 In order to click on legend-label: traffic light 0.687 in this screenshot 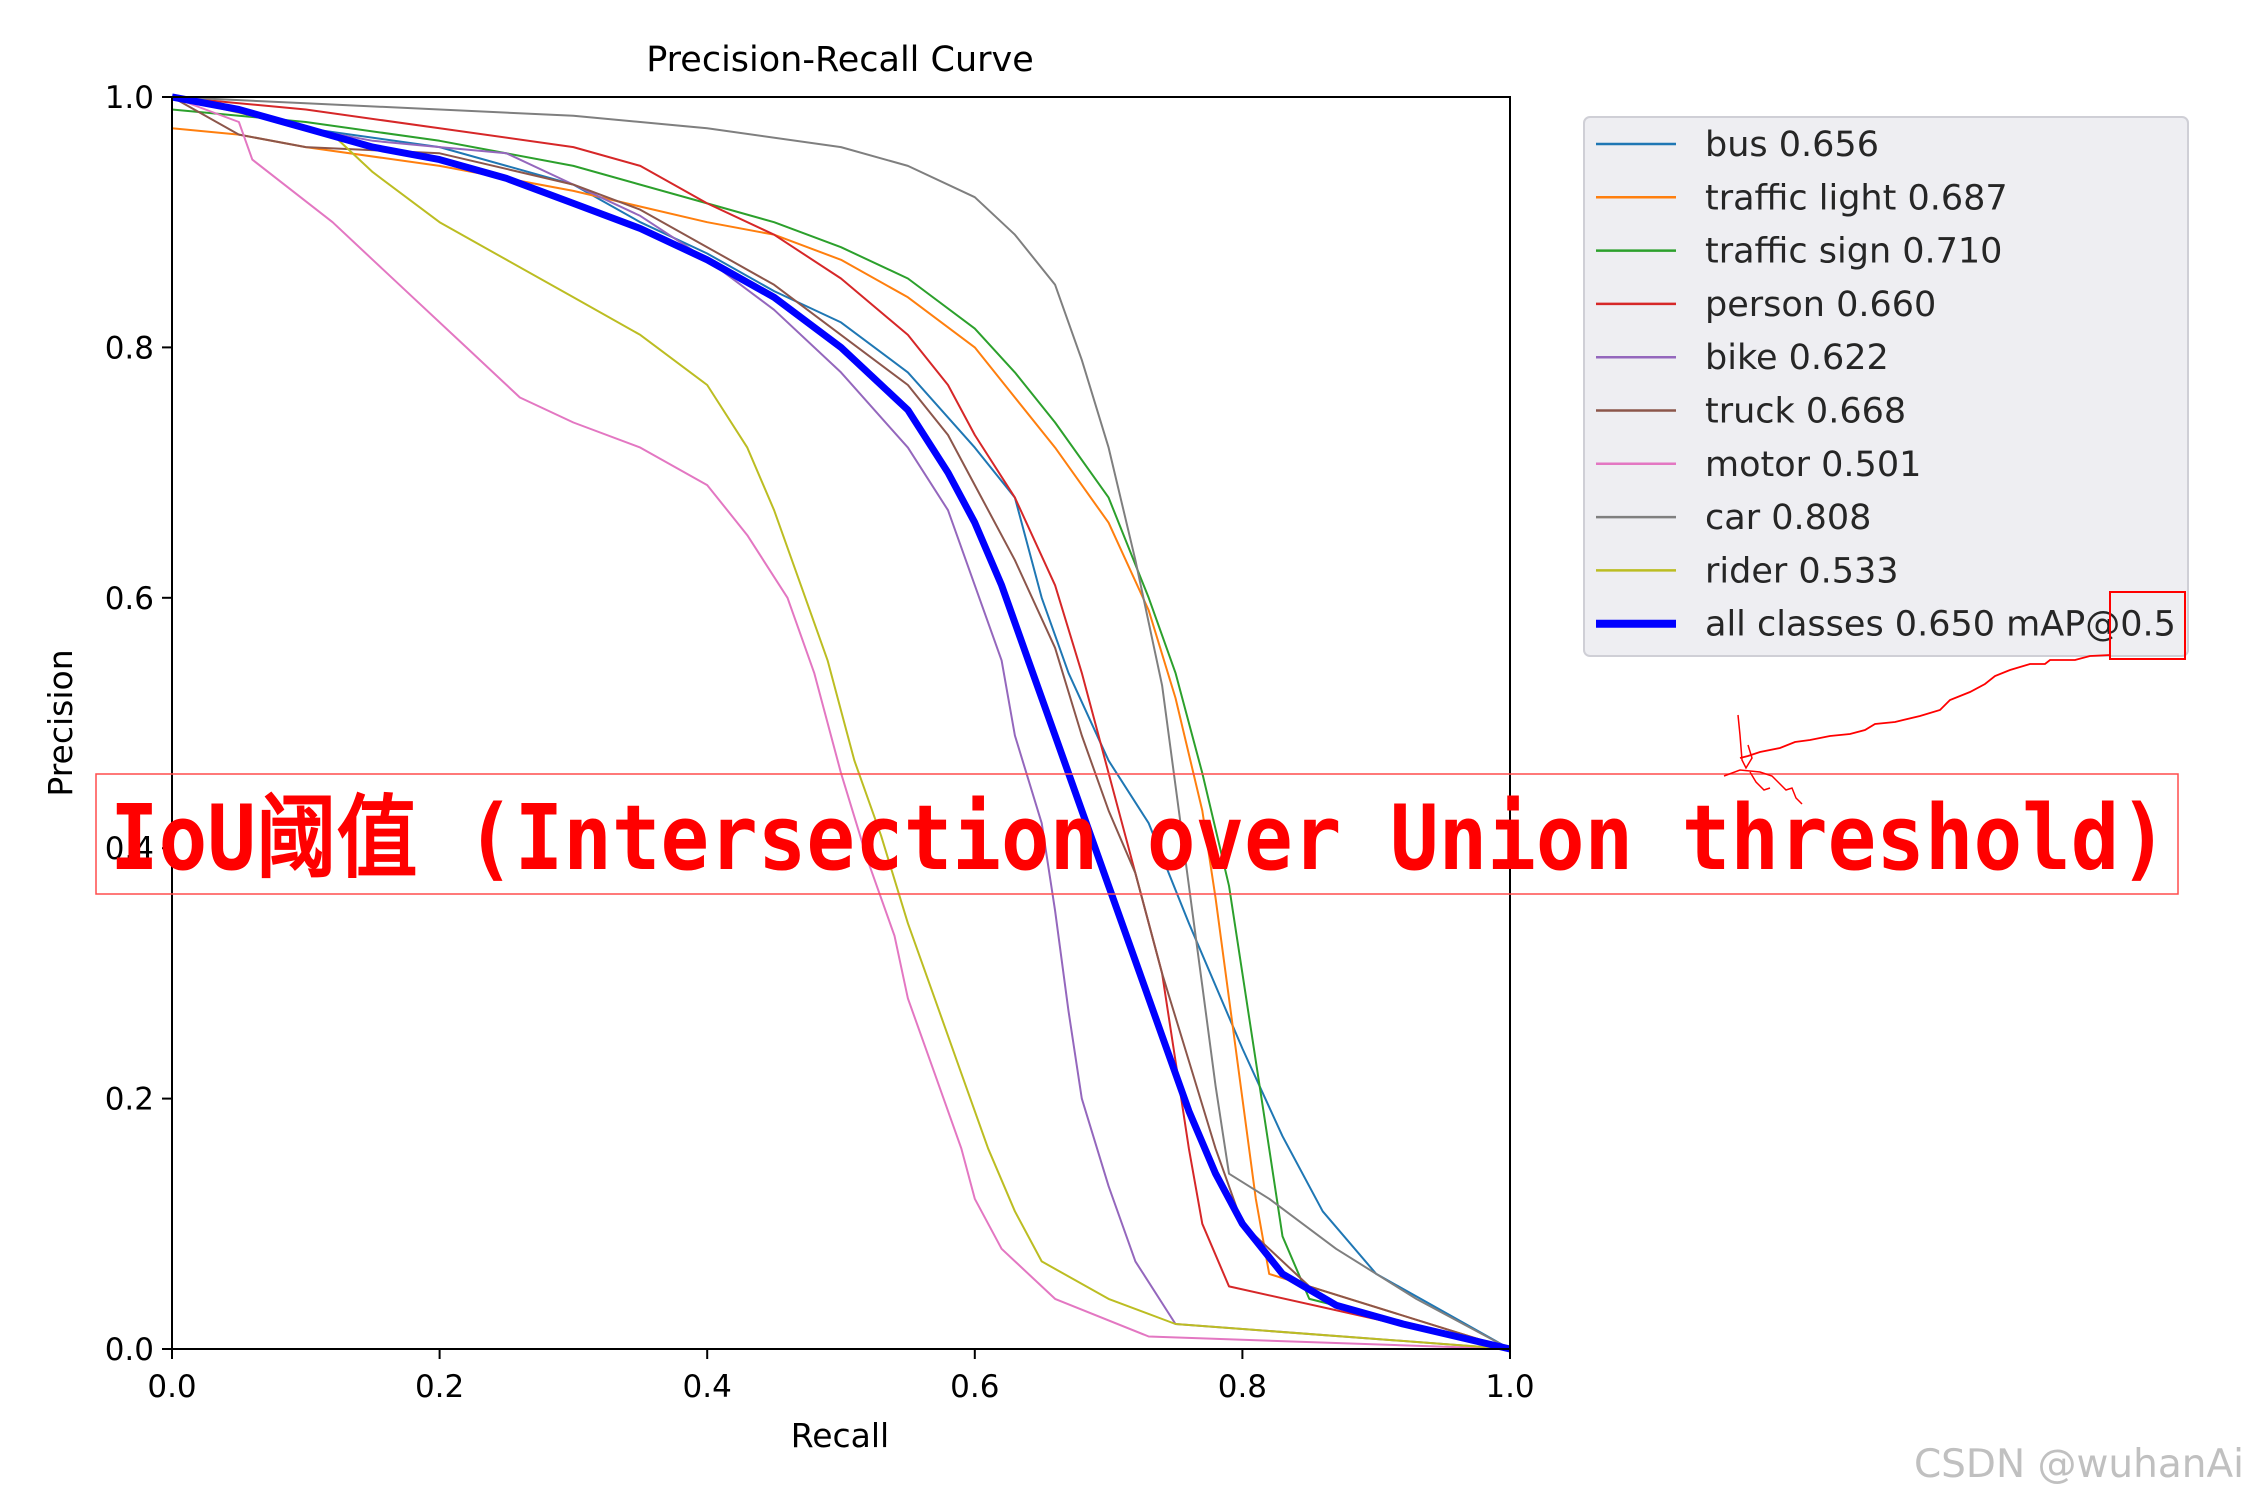, I will do `click(1856, 198)`.